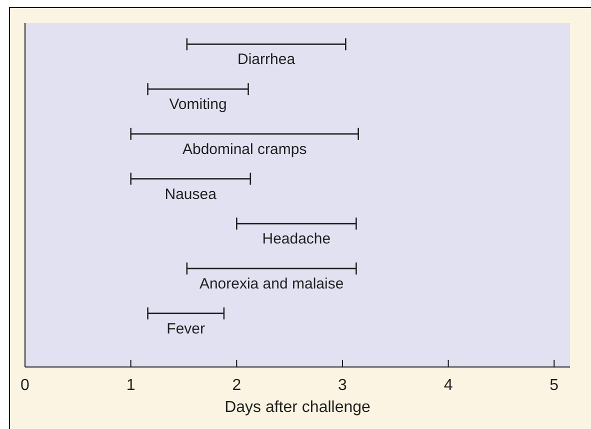 The height and width of the screenshot is (429, 591). I want to click on x-axis-title: Days after challenge, so click(297, 407).